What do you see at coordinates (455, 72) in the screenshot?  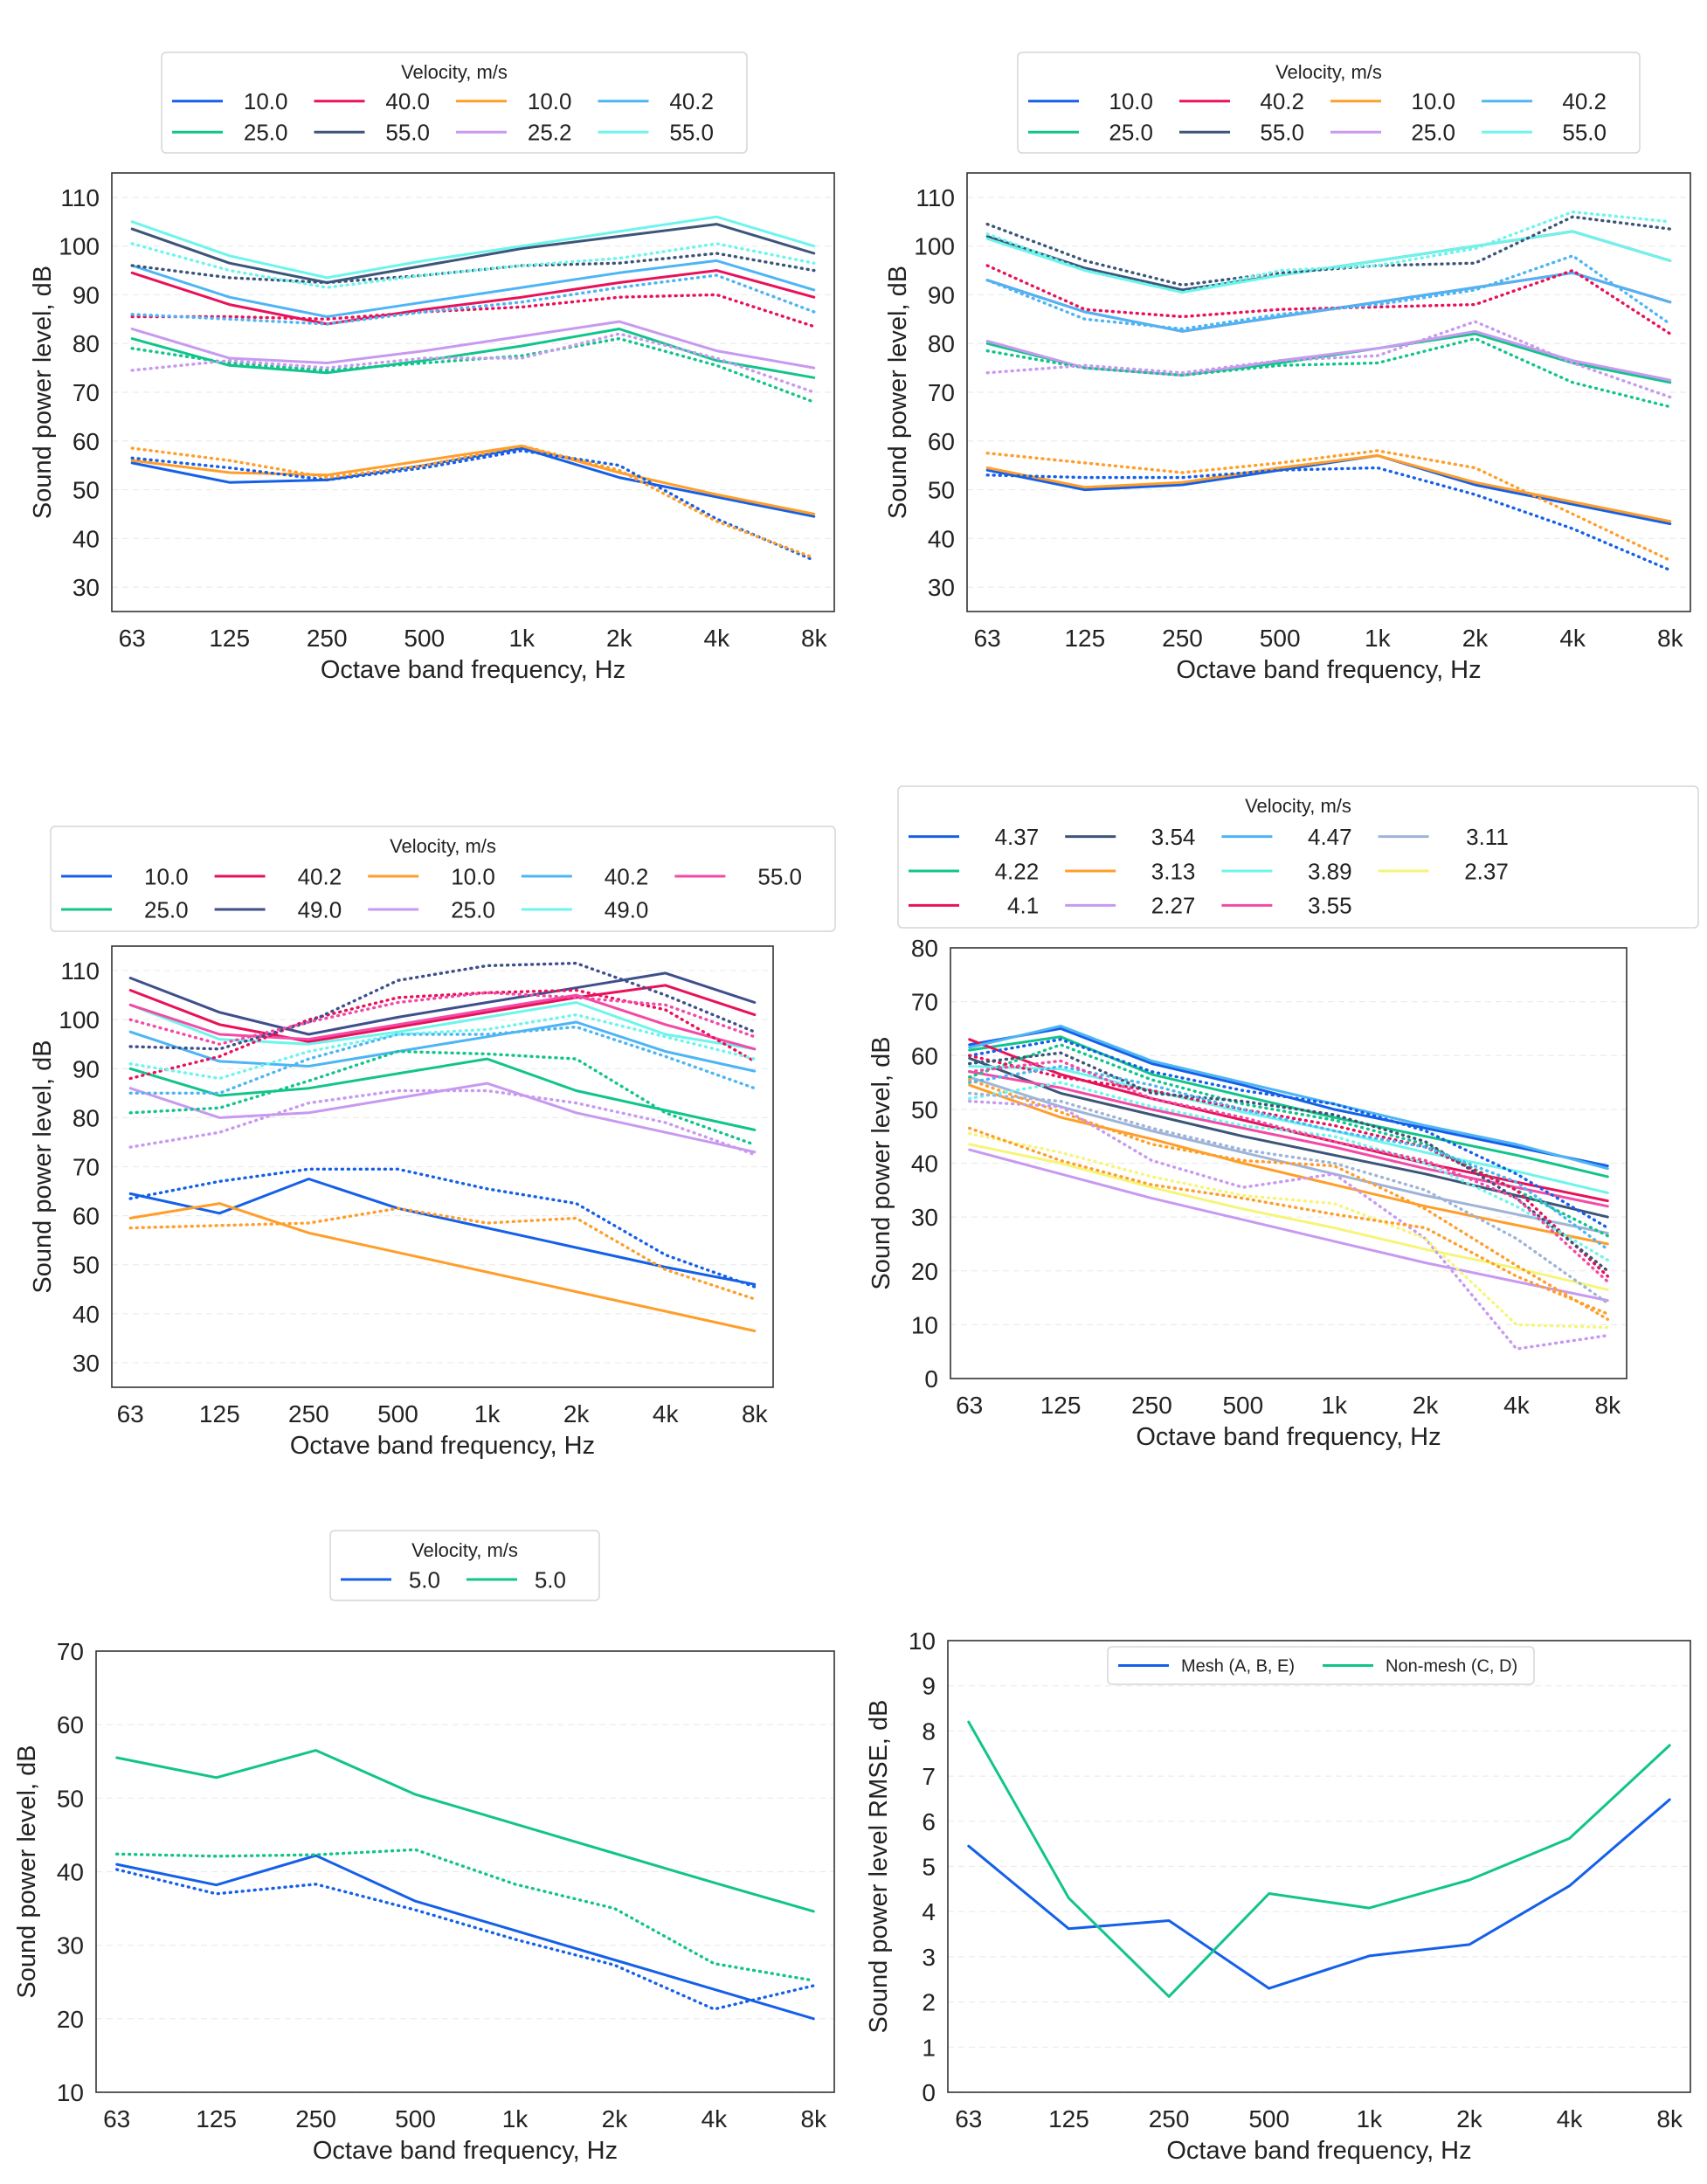 I see `legend-title: Velocity, m/s` at bounding box center [455, 72].